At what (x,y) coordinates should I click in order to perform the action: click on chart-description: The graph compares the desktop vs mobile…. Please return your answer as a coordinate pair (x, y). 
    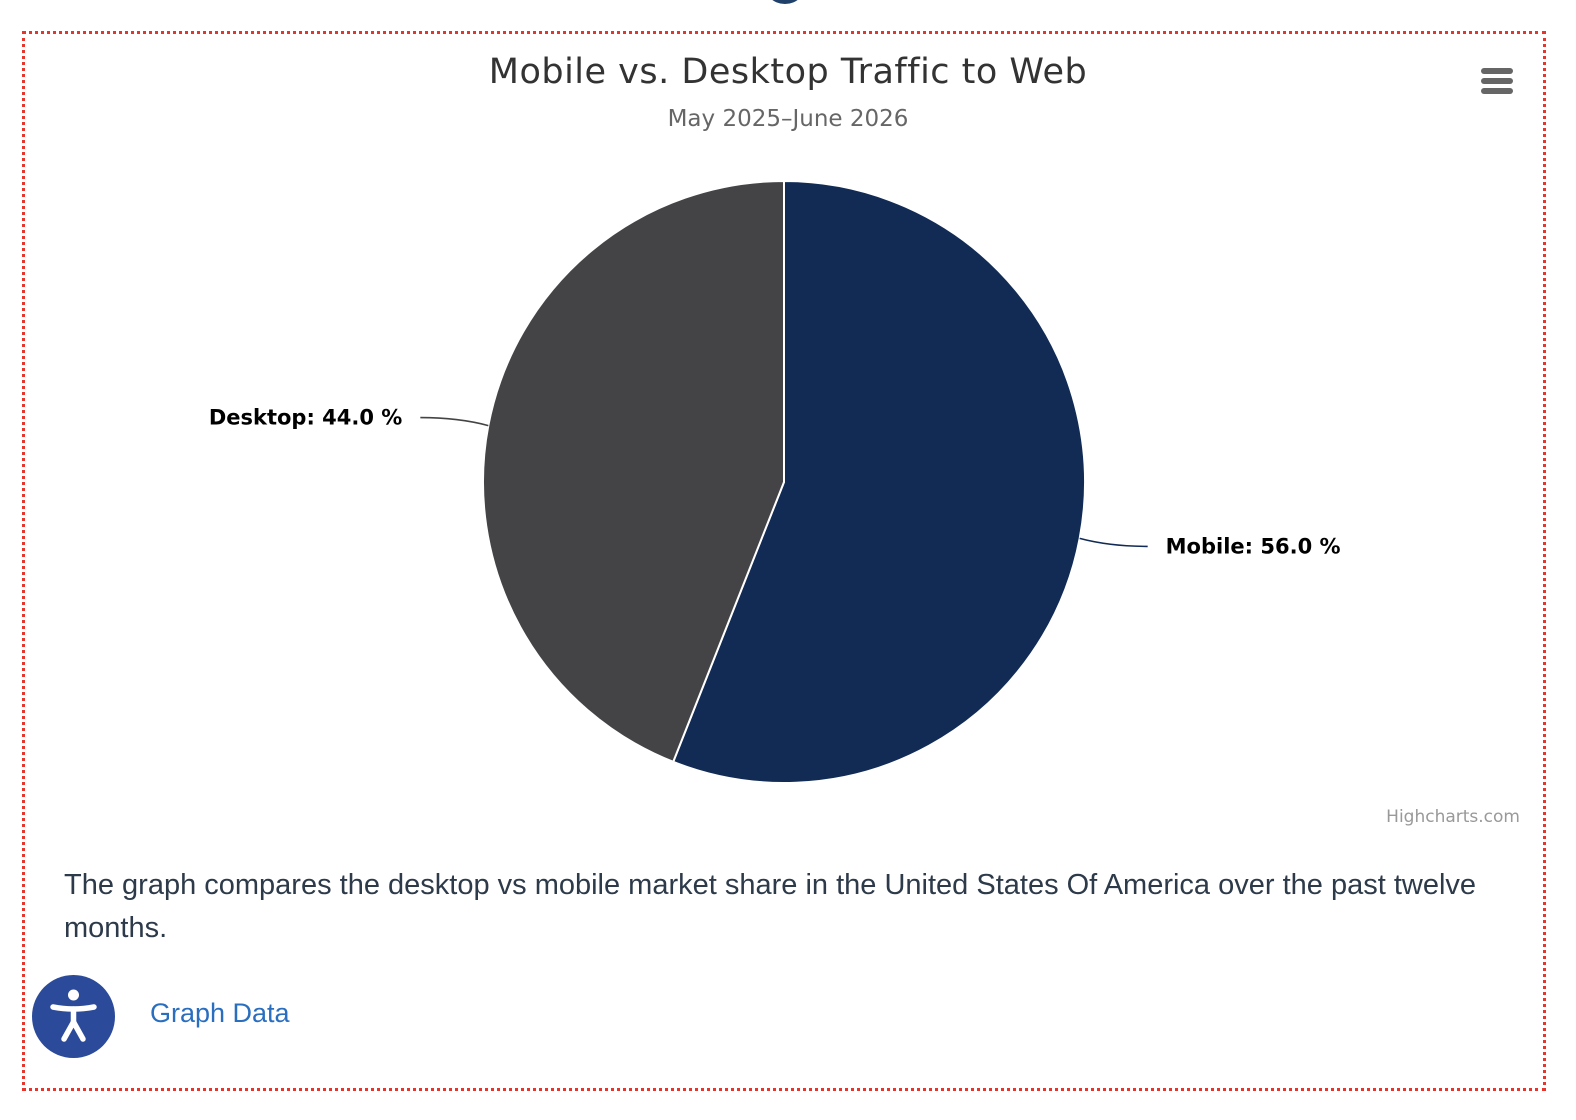
    Looking at the image, I should click on (770, 906).